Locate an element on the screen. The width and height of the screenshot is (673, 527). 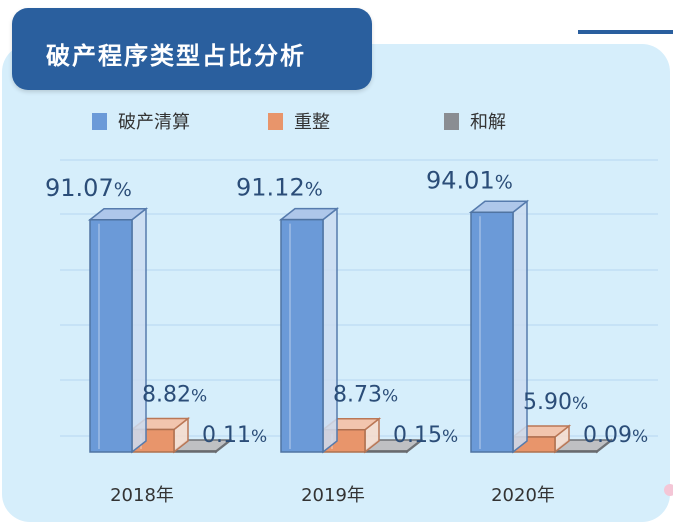
data-label: 94.01% is located at coordinates (469, 180).